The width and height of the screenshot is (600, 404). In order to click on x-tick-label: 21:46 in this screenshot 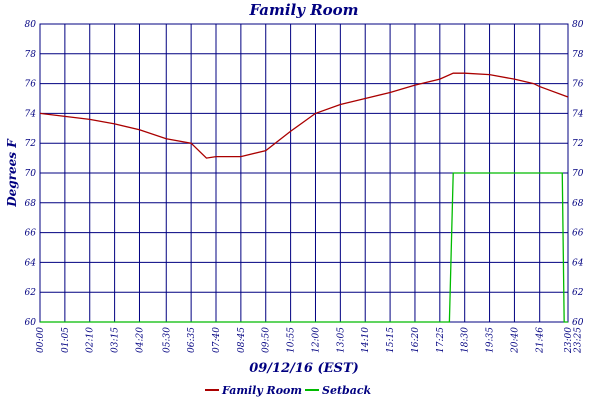, I will do `click(541, 340)`.